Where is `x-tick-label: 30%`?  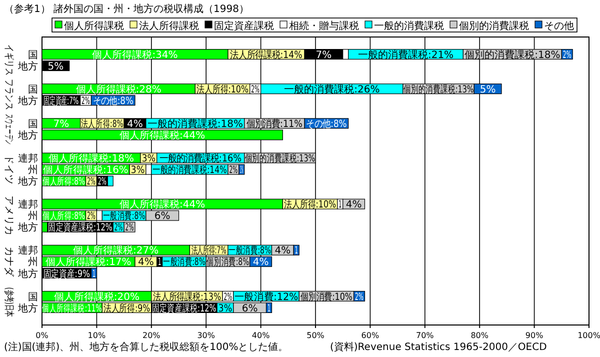 x-tick-label: 30% is located at coordinates (206, 335).